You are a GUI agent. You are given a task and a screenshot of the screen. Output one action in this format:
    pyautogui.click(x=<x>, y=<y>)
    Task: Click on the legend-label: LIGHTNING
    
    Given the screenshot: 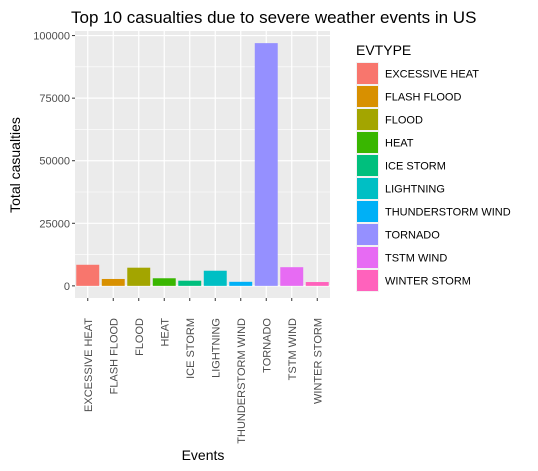 What is the action you would take?
    pyautogui.click(x=415, y=190)
    